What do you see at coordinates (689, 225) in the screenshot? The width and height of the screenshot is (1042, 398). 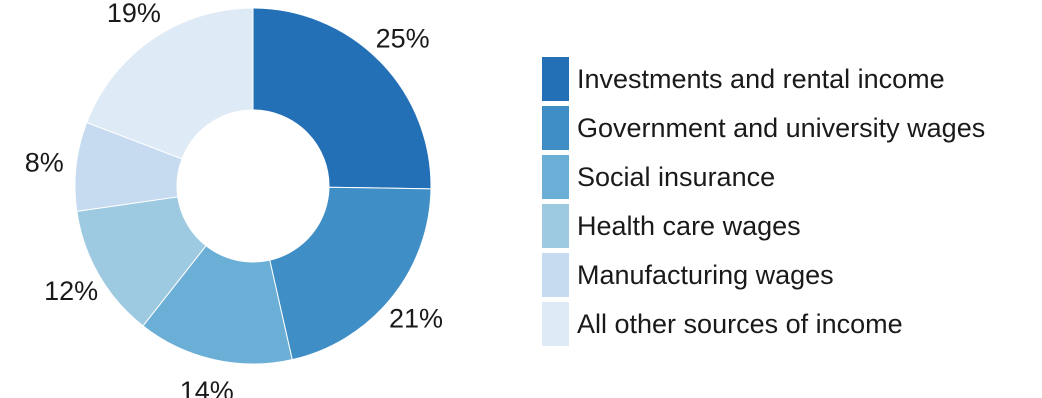 I see `legend-label: Health care wages` at bounding box center [689, 225].